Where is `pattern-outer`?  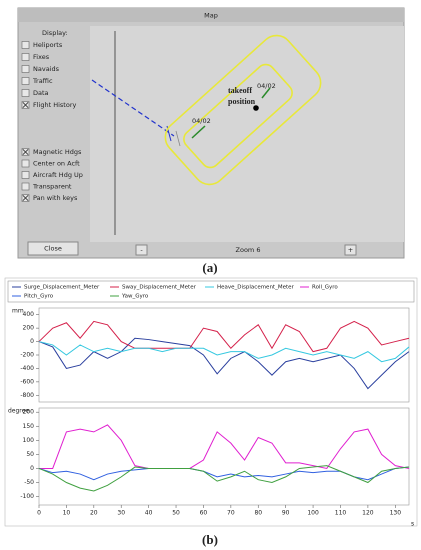
pattern-outer is located at coordinates (243, 110).